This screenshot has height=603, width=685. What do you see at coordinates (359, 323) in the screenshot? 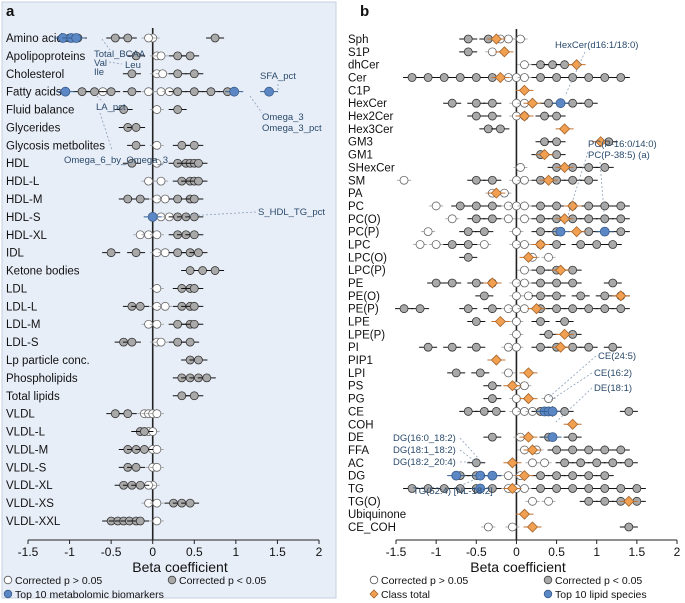
I see `category-label: LPE` at bounding box center [359, 323].